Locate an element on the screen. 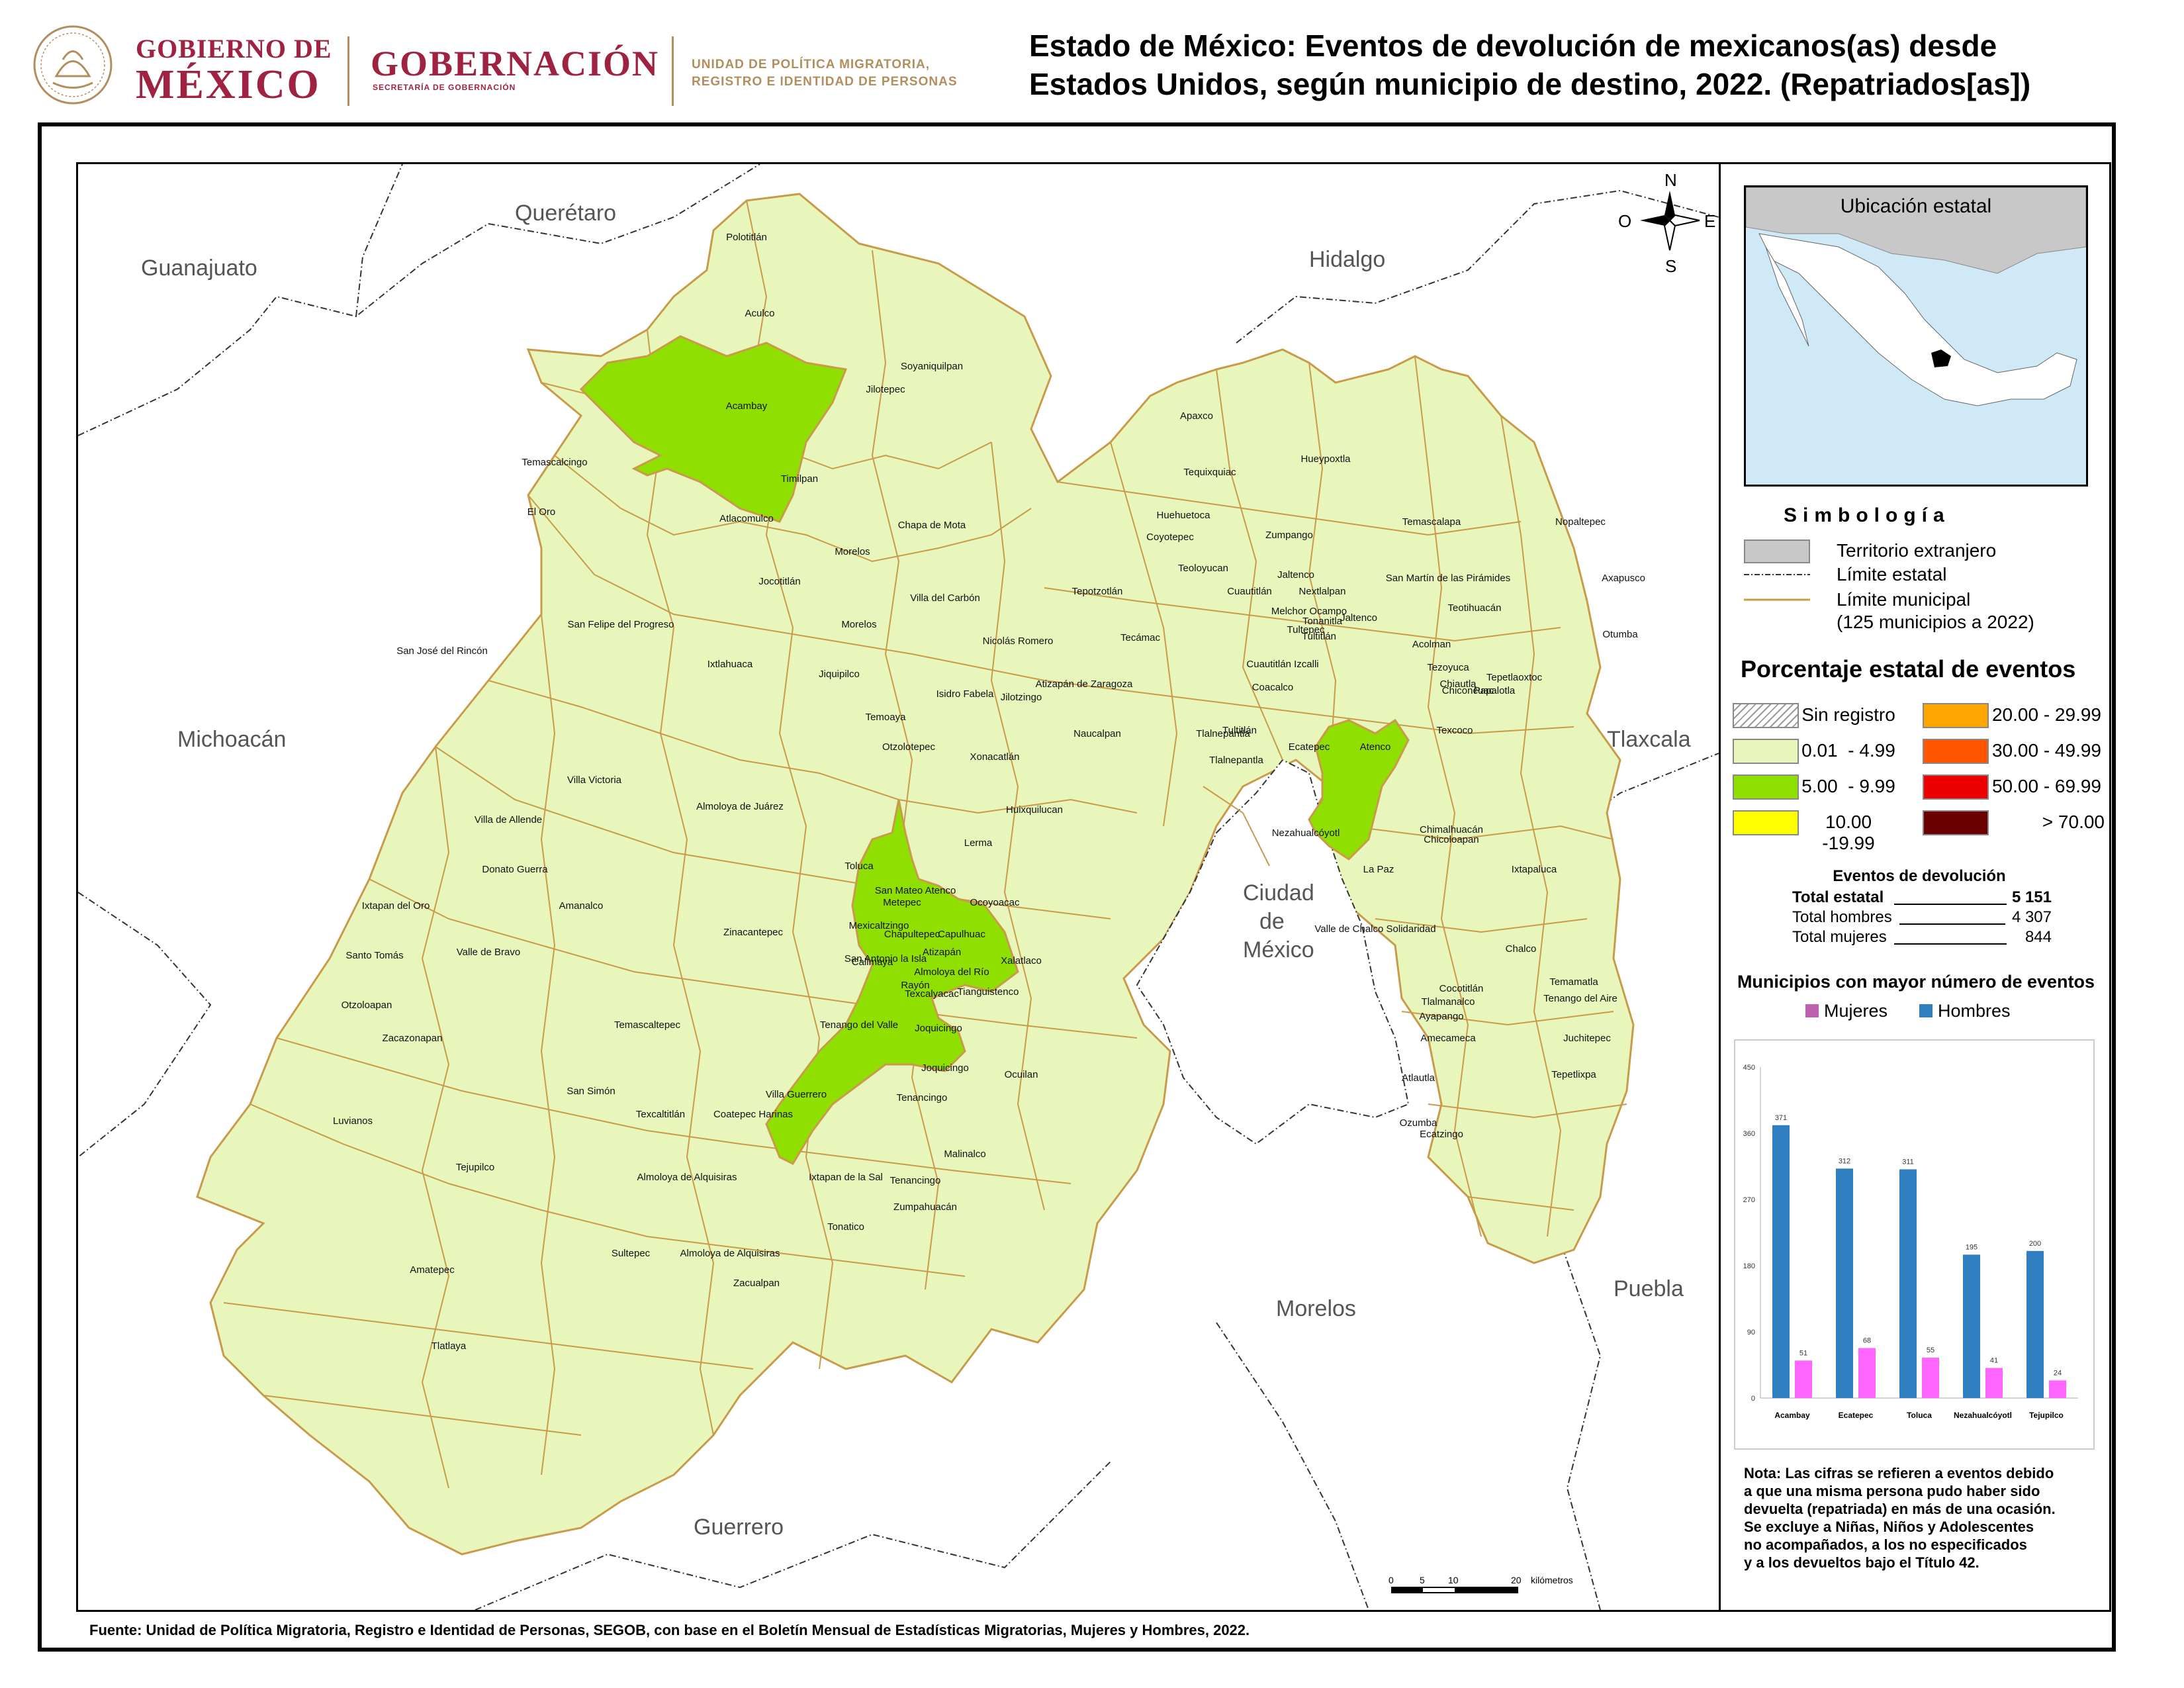  municipality-label: Almoloya de Alquisiras is located at coordinates (687, 1177).